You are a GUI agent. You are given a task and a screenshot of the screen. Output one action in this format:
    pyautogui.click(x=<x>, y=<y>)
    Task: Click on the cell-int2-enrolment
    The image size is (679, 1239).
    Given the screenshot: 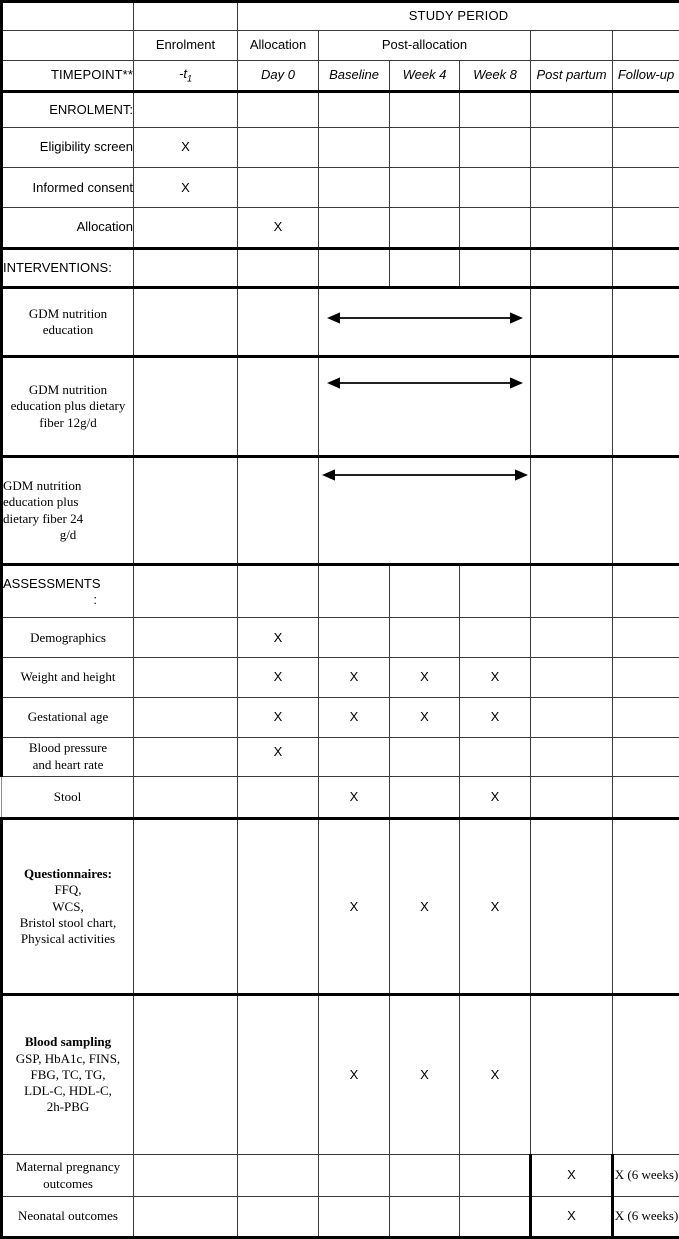 What is the action you would take?
    pyautogui.click(x=185, y=406)
    